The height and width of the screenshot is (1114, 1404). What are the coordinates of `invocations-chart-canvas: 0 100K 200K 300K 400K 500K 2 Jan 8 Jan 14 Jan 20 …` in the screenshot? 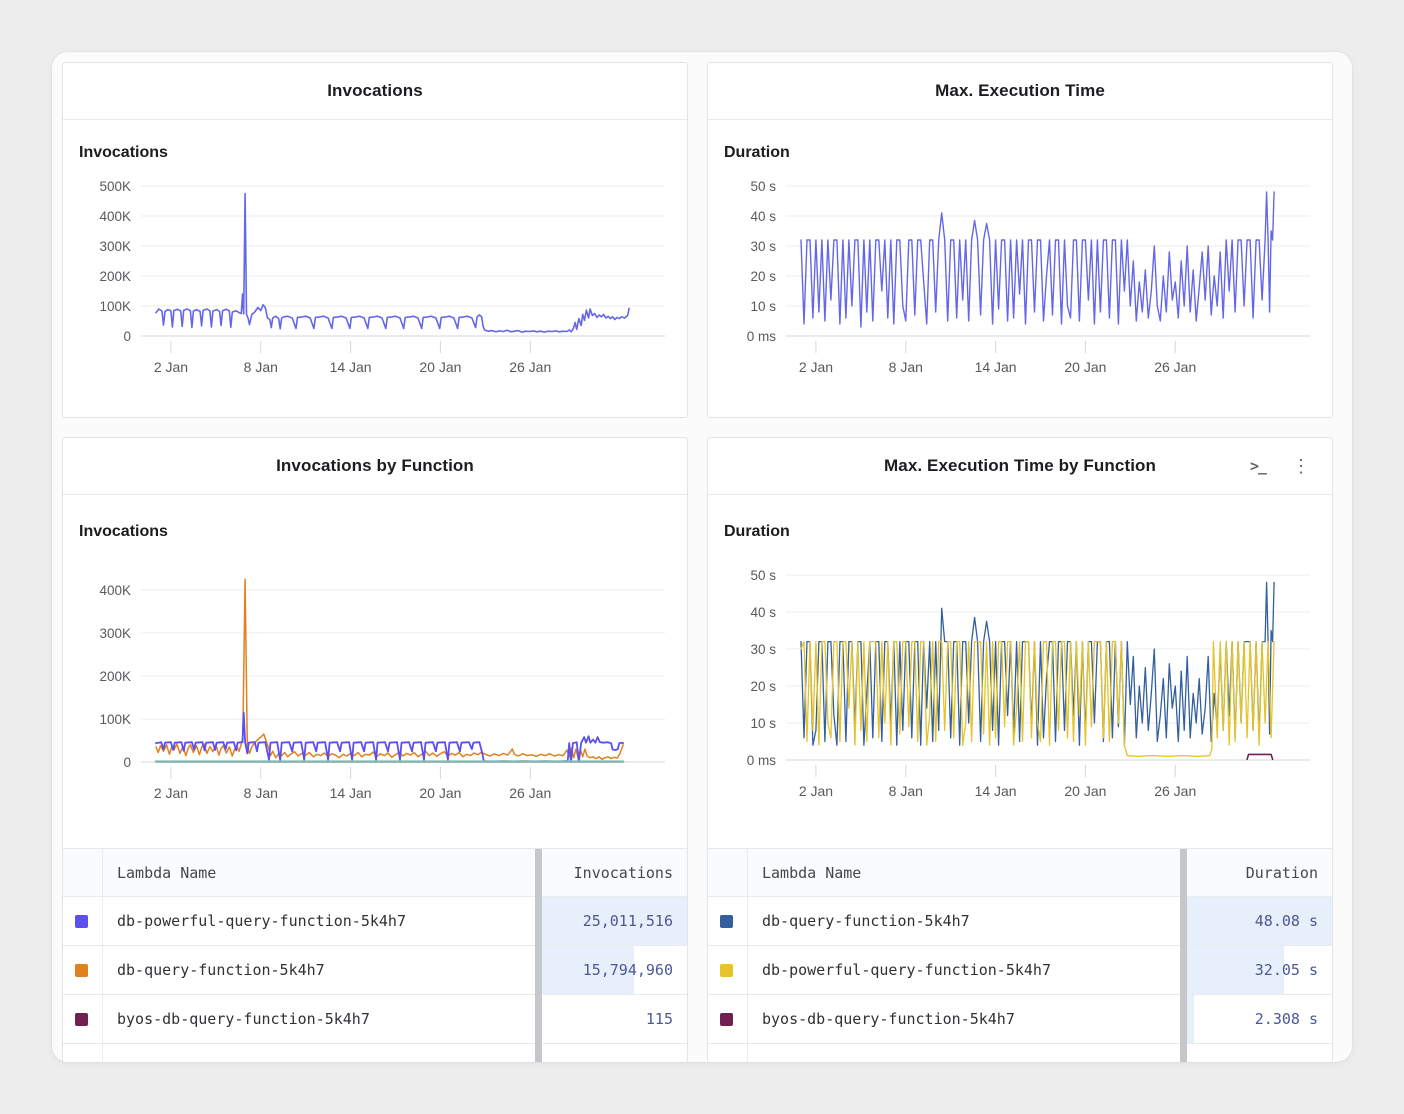 It's located at (375, 278).